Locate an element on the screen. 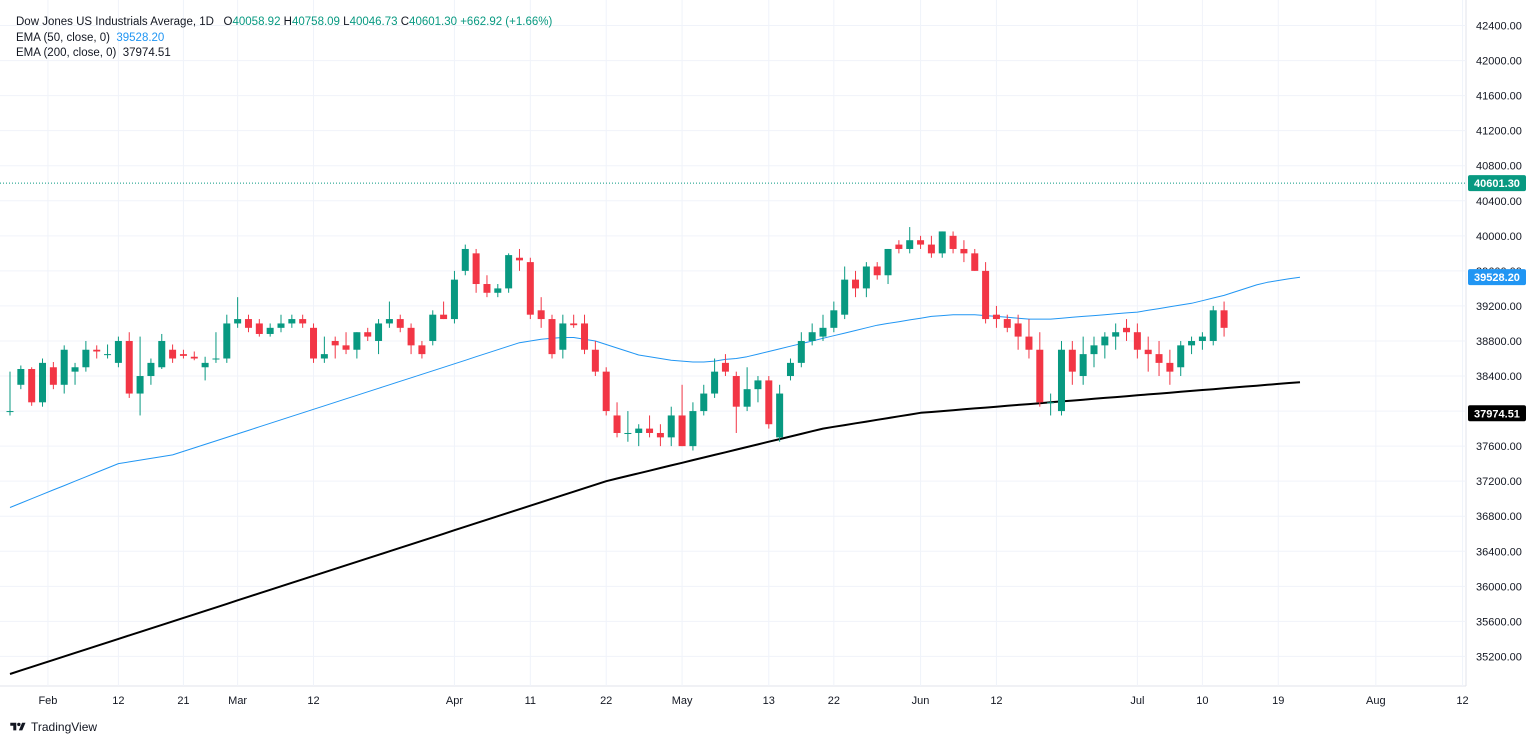 This screenshot has width=1536, height=744. legend-ema50-label: EMA (50, close, 0) is located at coordinates (63, 37).